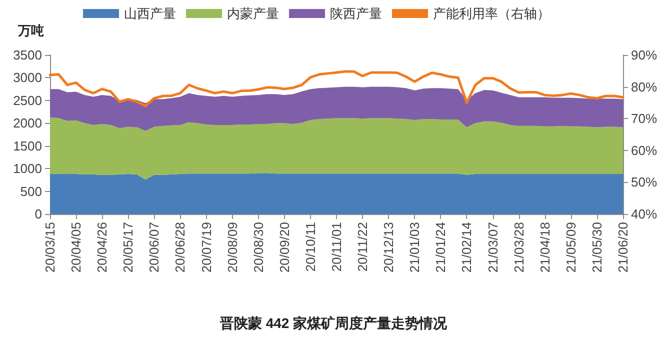 Image resolution: width=667 pixels, height=339 pixels. Describe the element at coordinates (27, 100) in the screenshot. I see `y-tick-label: 2500` at that location.